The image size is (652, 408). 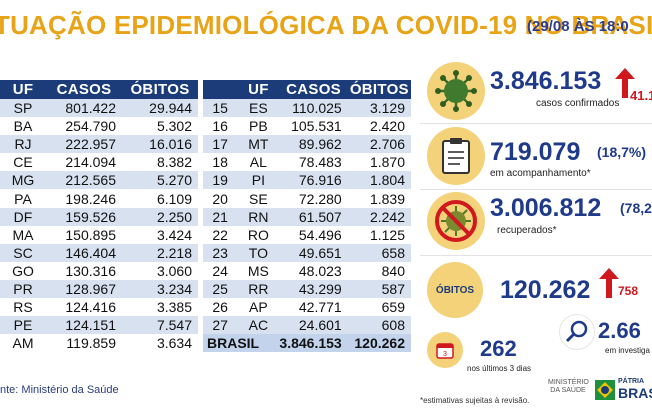 I want to click on svg-text: 3, so click(x=445, y=354).